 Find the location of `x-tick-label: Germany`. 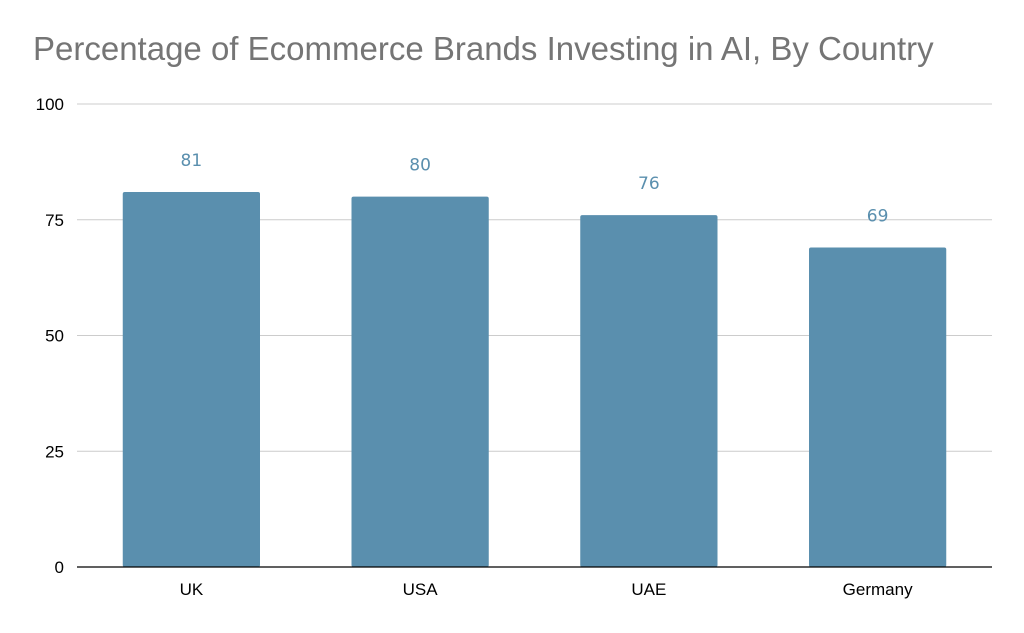

x-tick-label: Germany is located at coordinates (878, 589).